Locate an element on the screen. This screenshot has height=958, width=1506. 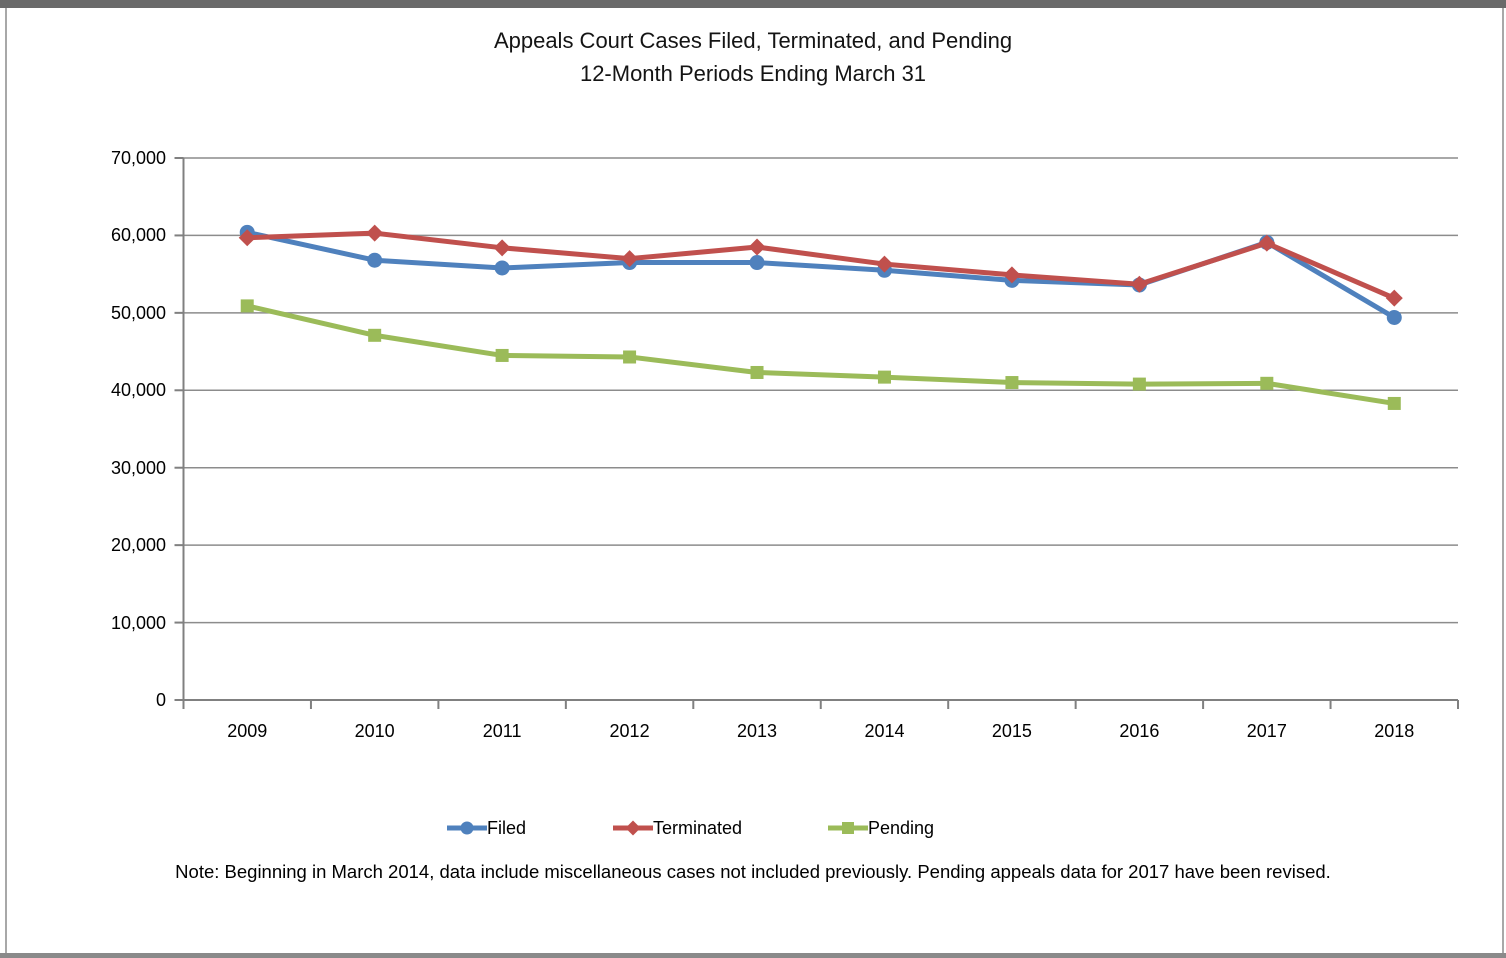
y-axis-tick-label: 40,000 is located at coordinates (138, 390).